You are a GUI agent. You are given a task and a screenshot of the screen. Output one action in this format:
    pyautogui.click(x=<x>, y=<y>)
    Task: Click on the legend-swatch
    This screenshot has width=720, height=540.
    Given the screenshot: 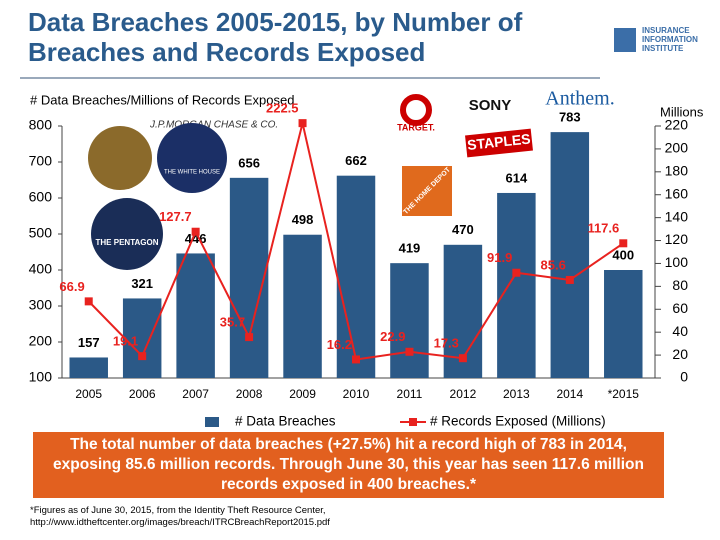 What is the action you would take?
    pyautogui.click(x=212, y=422)
    